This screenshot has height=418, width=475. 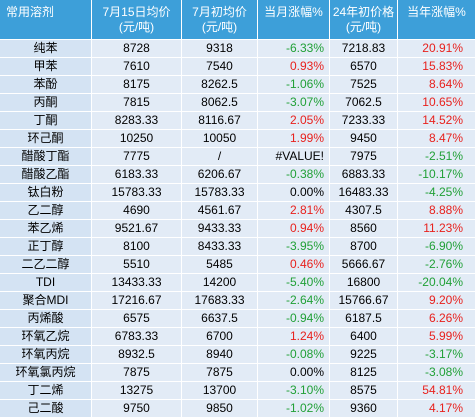 What do you see at coordinates (436, 265) in the screenshot?
I see `year-change-cell: -2.76%` at bounding box center [436, 265].